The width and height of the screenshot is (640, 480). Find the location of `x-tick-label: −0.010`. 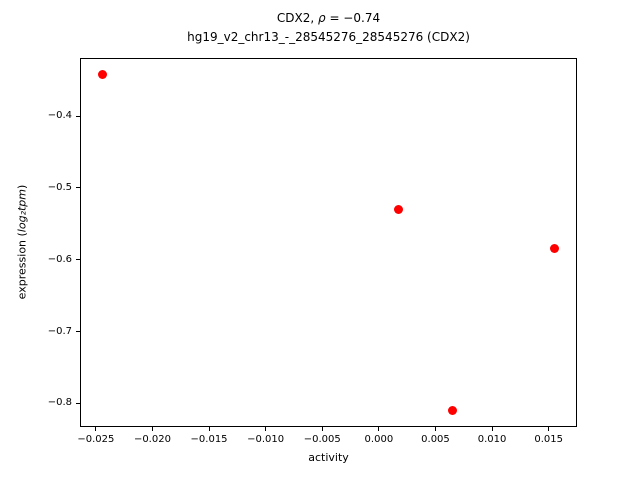

x-tick-label: −0.010 is located at coordinates (266, 439).